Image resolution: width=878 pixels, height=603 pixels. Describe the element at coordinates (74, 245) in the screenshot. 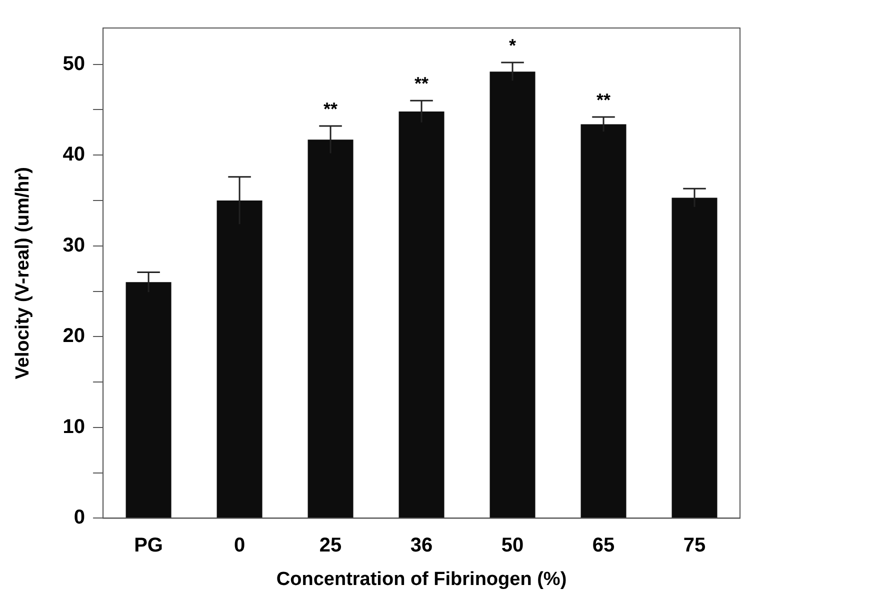

I see `y-tick-label: 30` at that location.